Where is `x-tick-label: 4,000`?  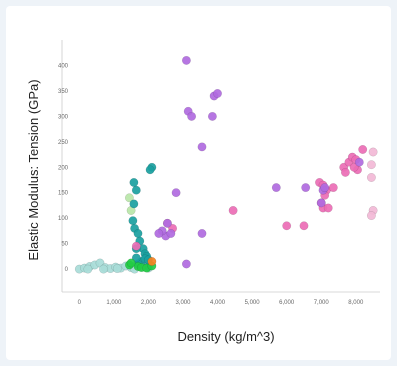
x-tick-label: 4,000 is located at coordinates (218, 303).